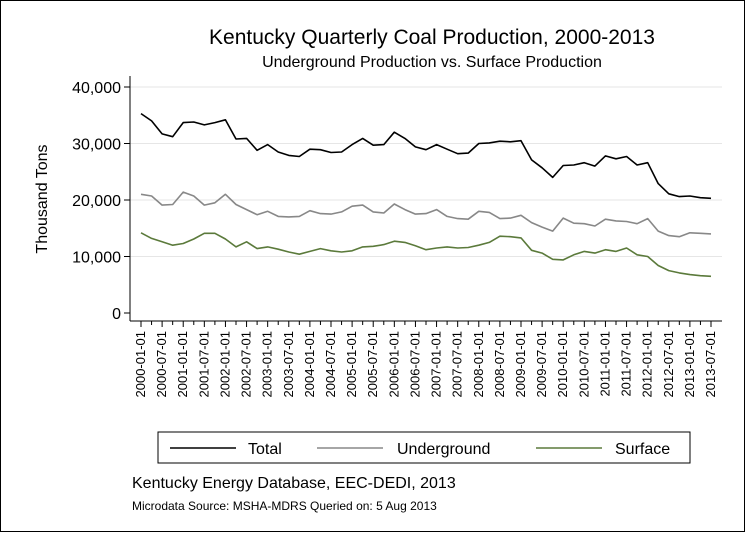 The image size is (746, 533). I want to click on x-tick-label: 2010-07-01, so click(583, 364).